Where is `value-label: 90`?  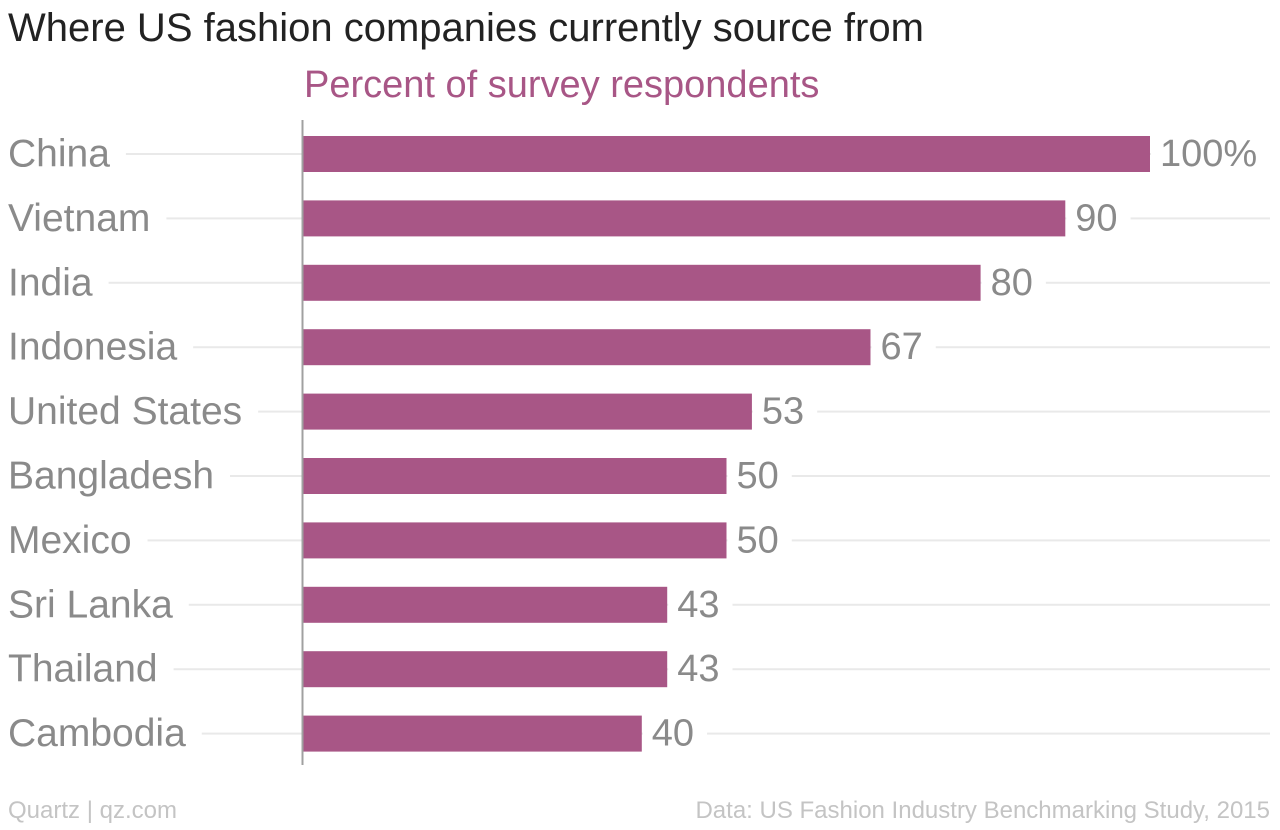
value-label: 90 is located at coordinates (1096, 218).